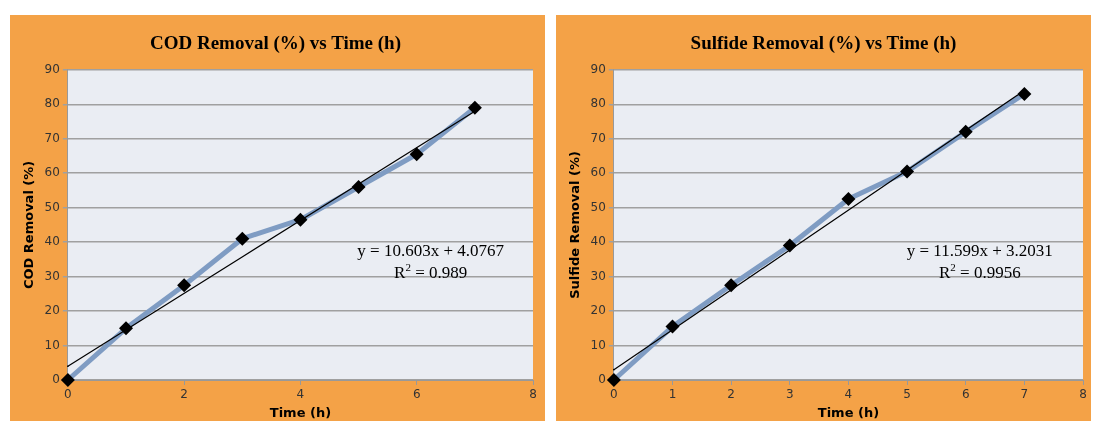 The width and height of the screenshot is (1095, 421). What do you see at coordinates (575, 224) in the screenshot?
I see `y-axis-title: Sulfide Removal (%)` at bounding box center [575, 224].